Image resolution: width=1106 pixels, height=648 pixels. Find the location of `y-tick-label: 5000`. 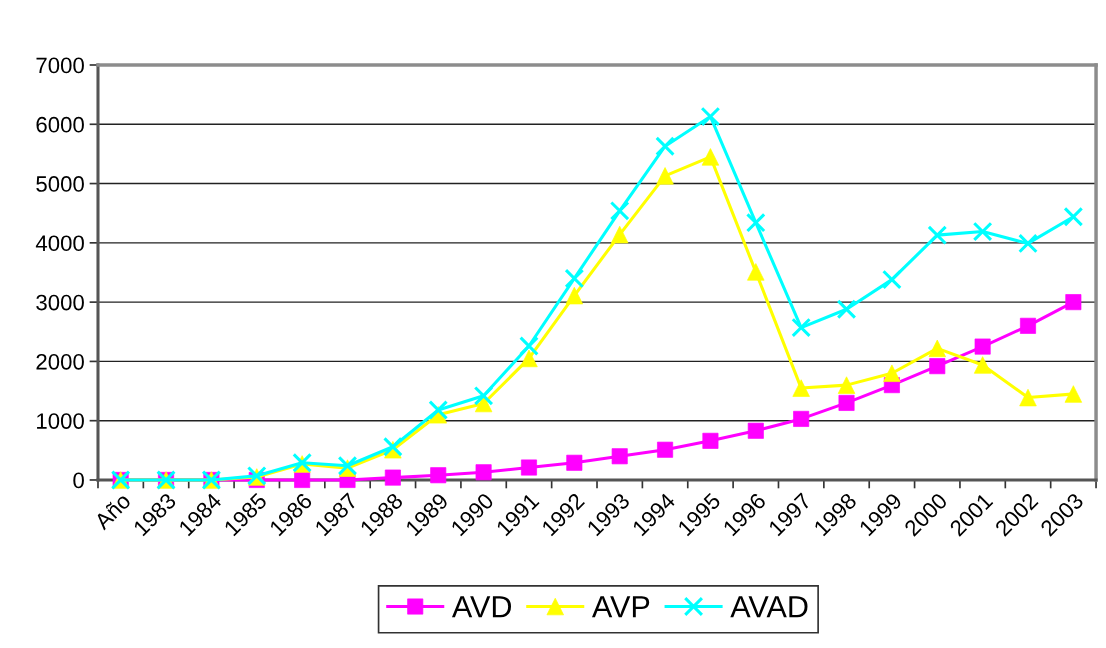

y-tick-label: 5000 is located at coordinates (60, 184).